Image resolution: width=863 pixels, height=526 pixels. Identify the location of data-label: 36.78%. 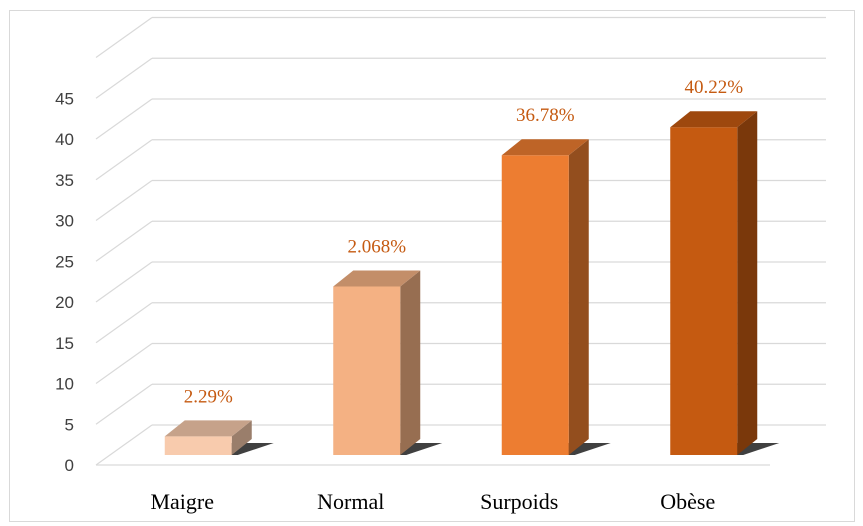
(545, 115).